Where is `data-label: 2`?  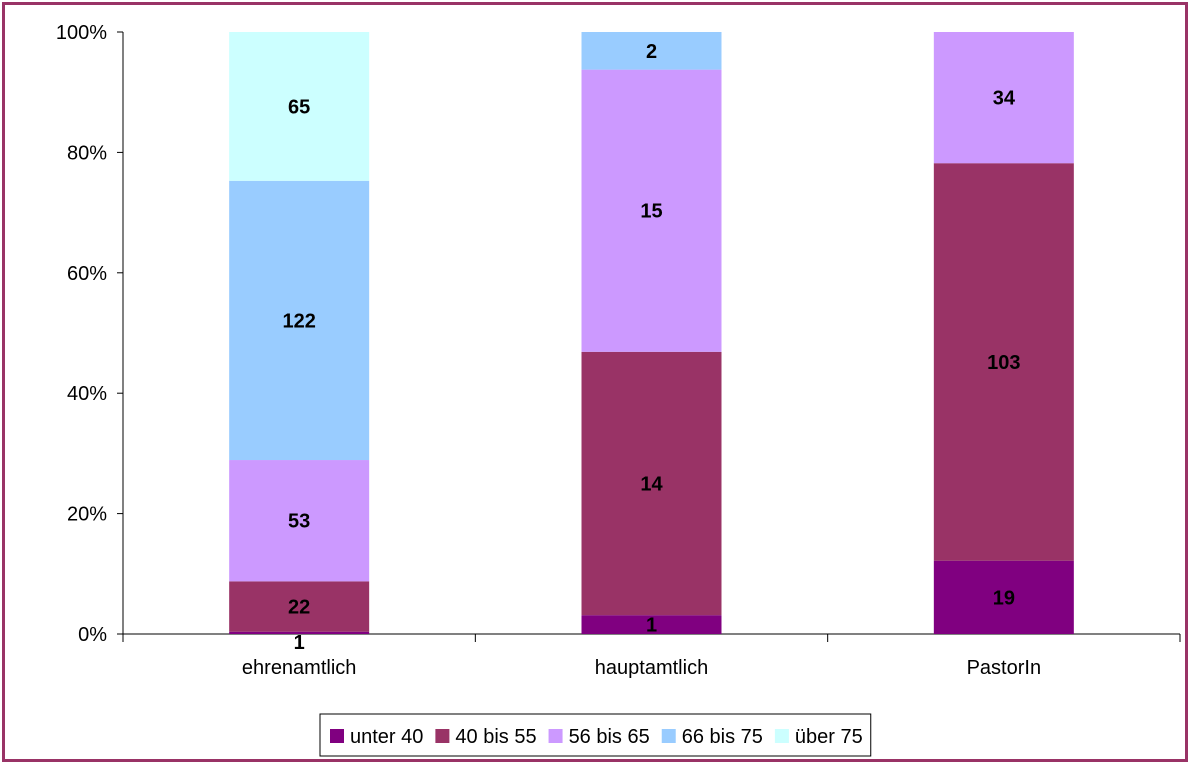
data-label: 2 is located at coordinates (651, 52).